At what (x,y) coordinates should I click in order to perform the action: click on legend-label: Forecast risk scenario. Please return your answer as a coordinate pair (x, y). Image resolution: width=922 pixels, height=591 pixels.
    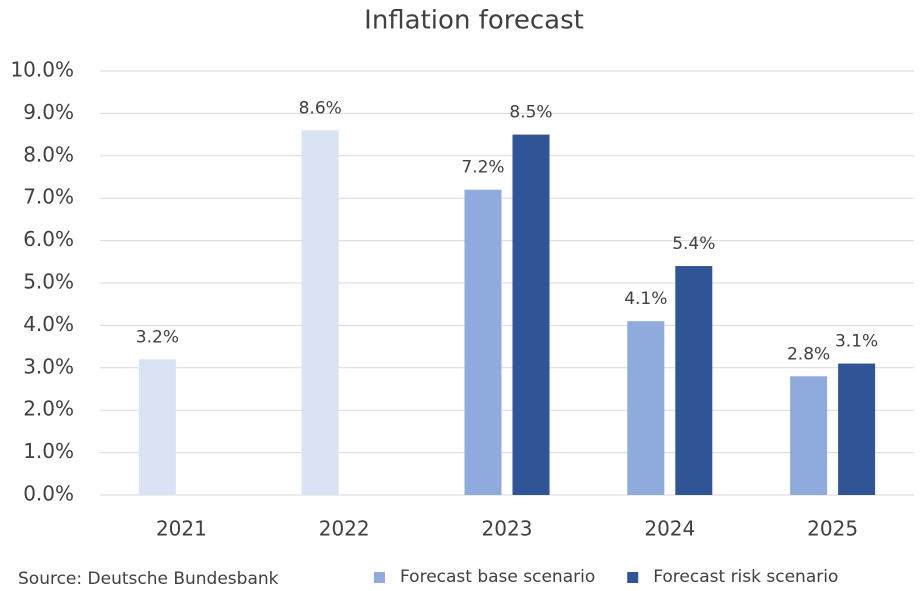
    Looking at the image, I should click on (745, 577).